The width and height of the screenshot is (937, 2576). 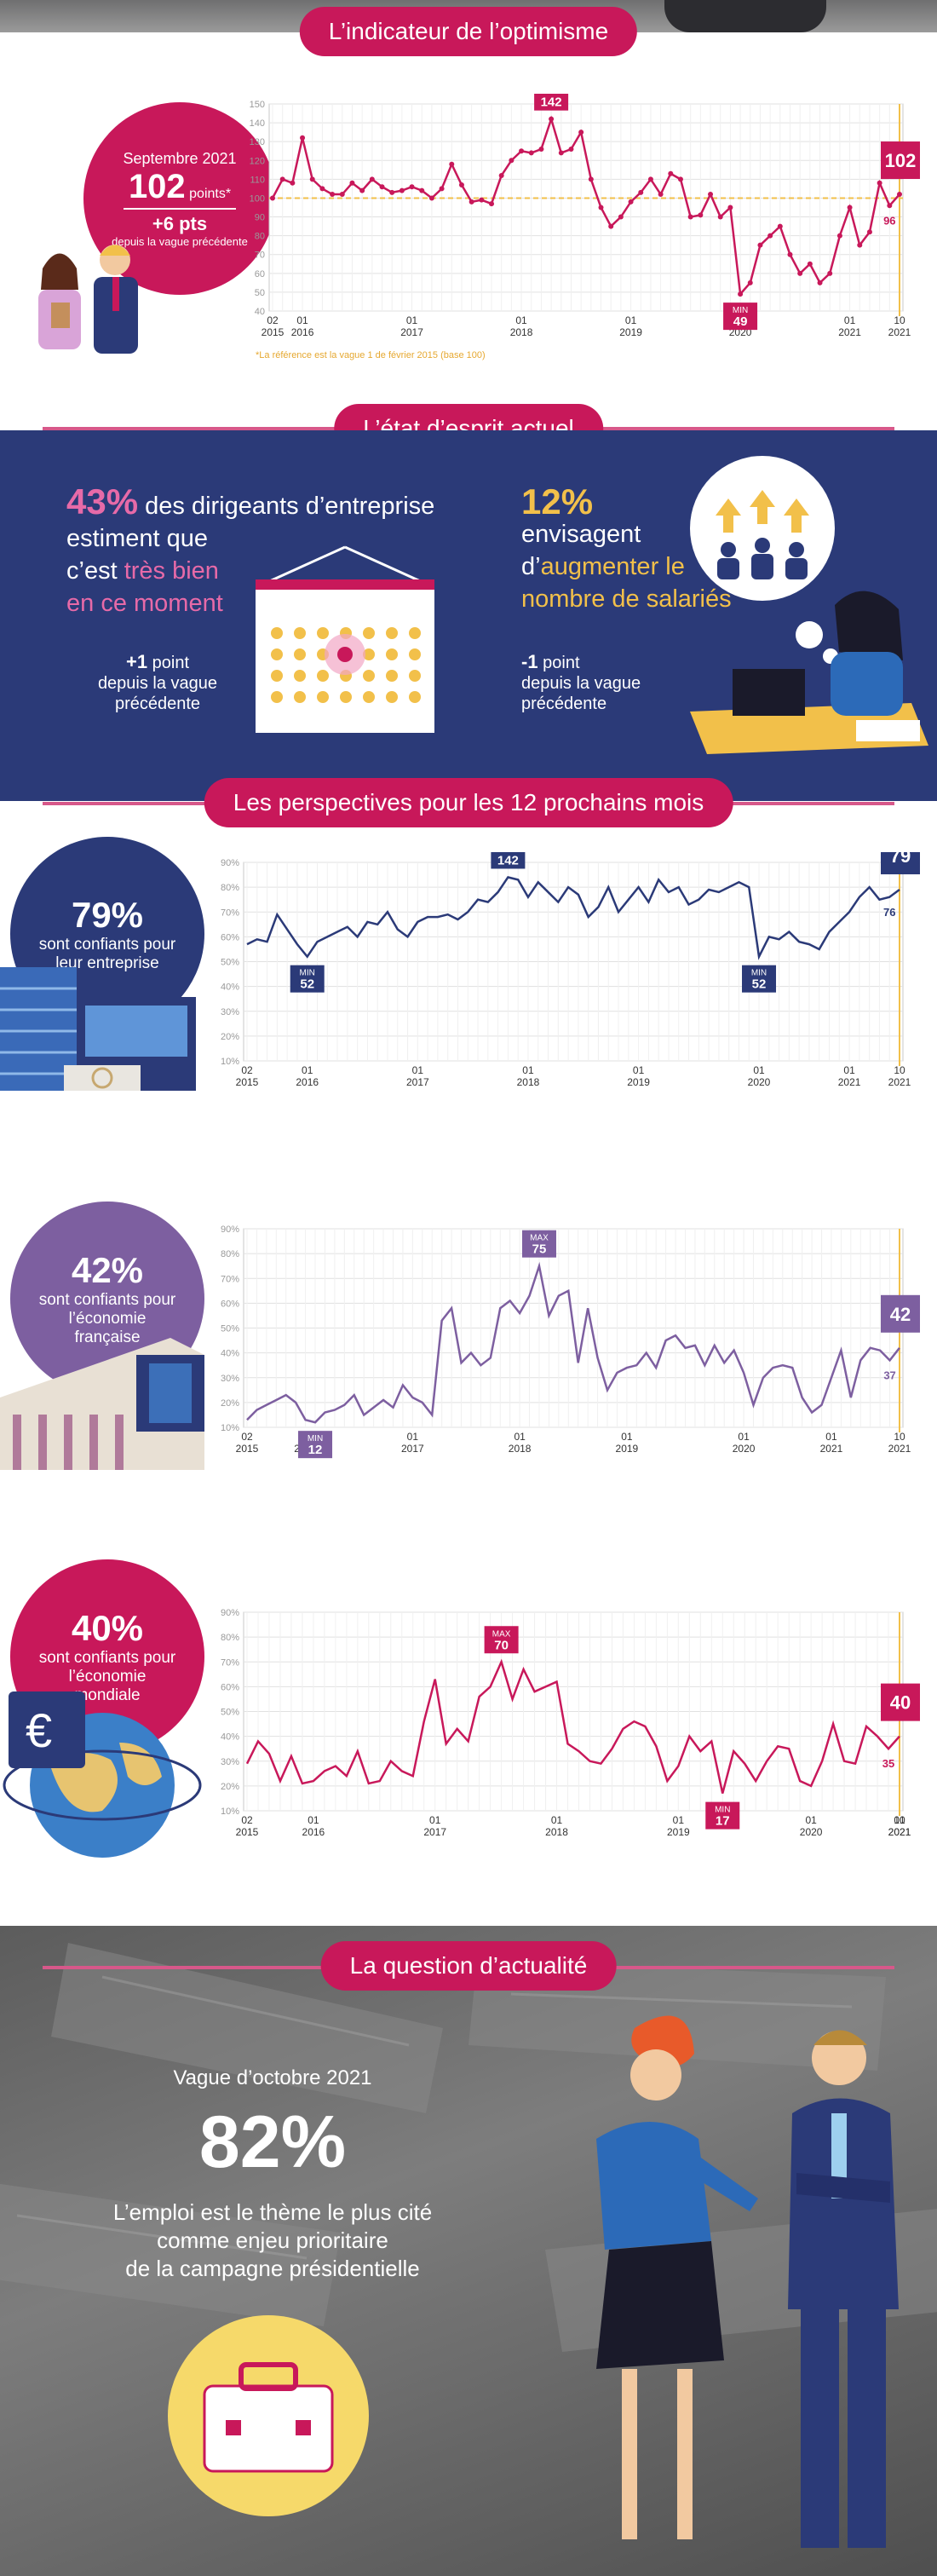 What do you see at coordinates (260, 237) in the screenshot?
I see `y-tick-label: 80` at bounding box center [260, 237].